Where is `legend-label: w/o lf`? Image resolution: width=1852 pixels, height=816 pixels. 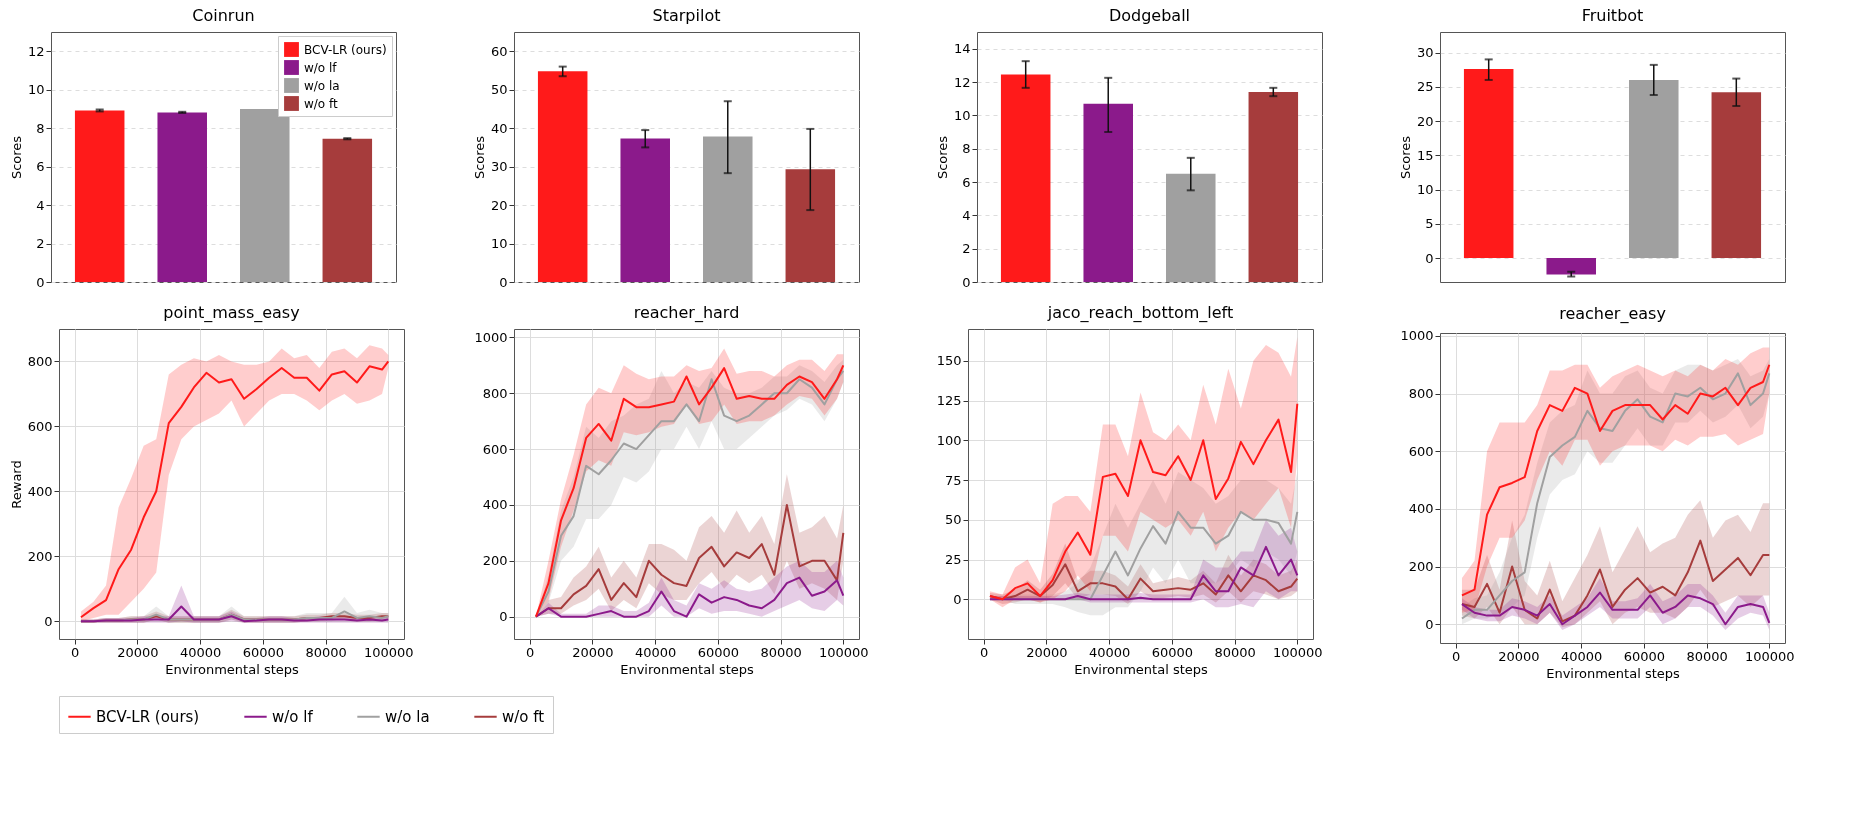
legend-label: w/o lf is located at coordinates (321, 67).